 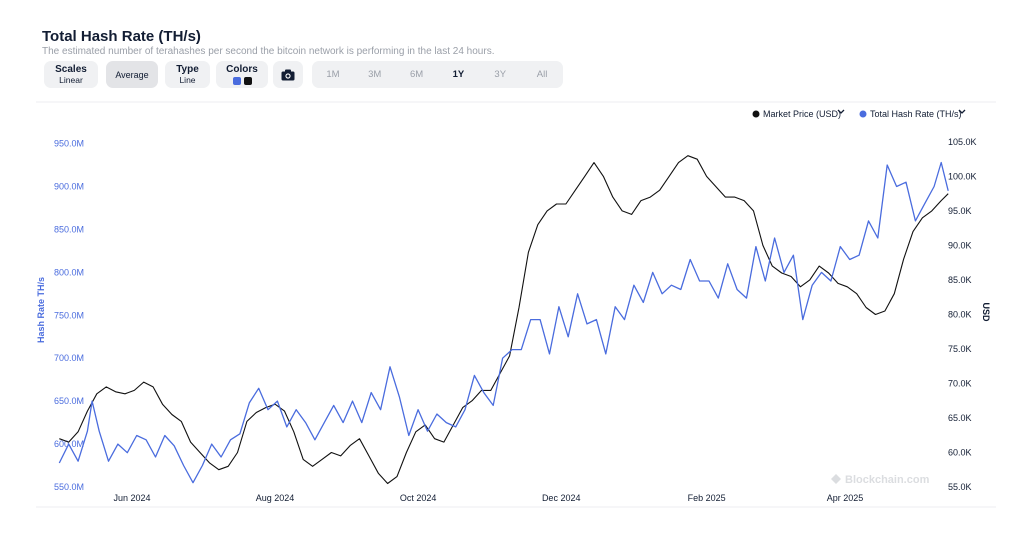 I want to click on y-right-tick-label: 105.0K, so click(x=962, y=142).